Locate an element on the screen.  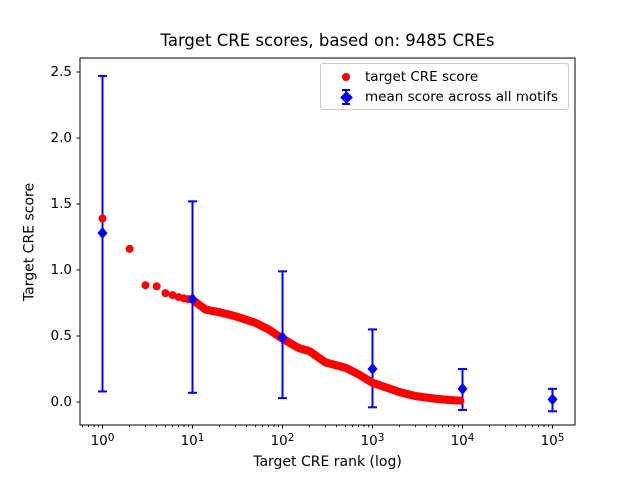
blue-diamond-errorbar-icon is located at coordinates (346, 97).